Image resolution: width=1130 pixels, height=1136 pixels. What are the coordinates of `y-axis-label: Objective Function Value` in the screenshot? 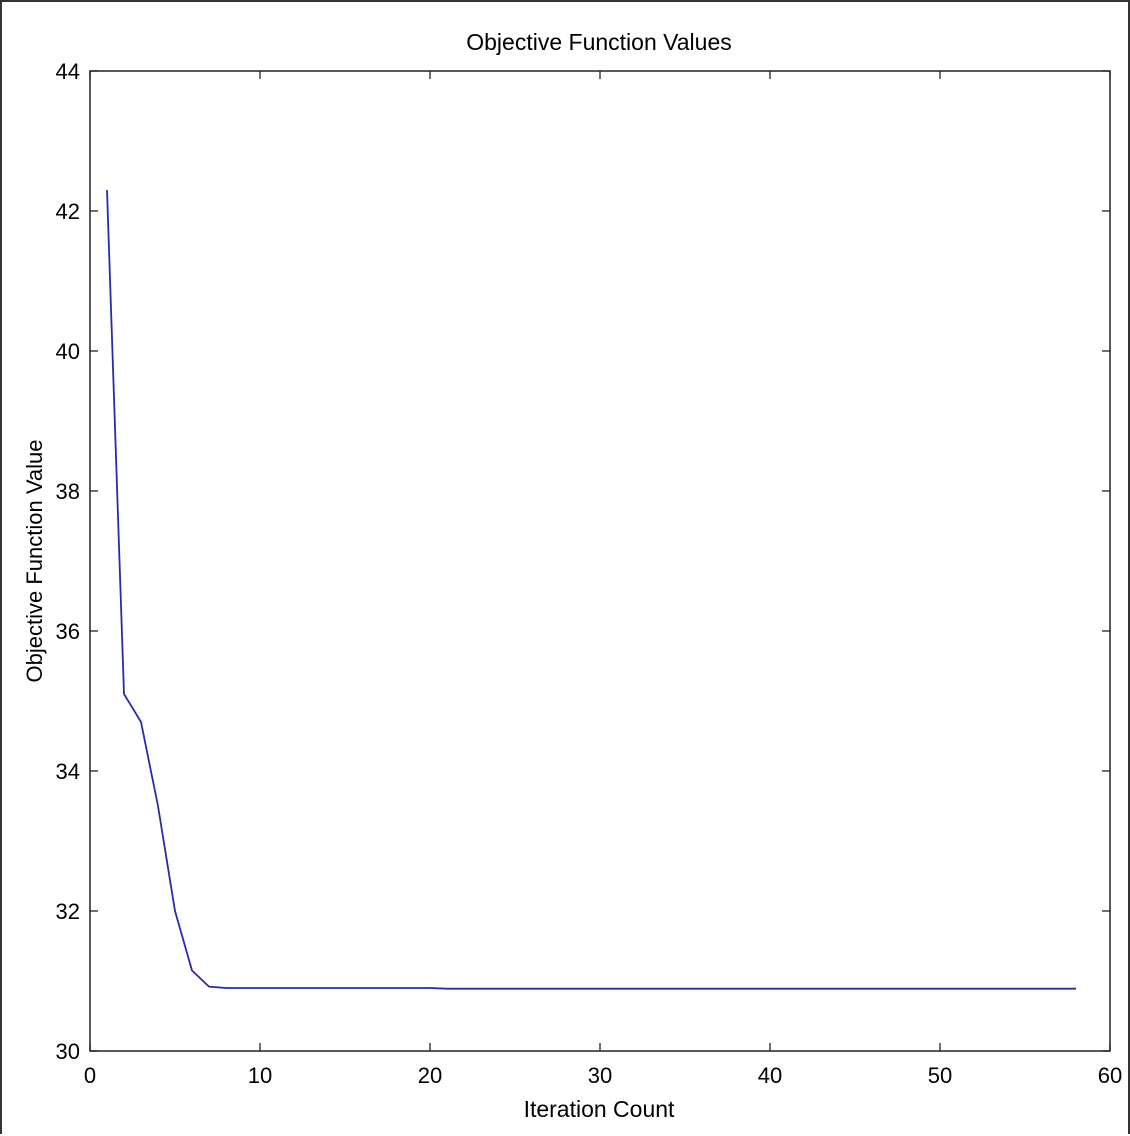 It's located at (34, 561).